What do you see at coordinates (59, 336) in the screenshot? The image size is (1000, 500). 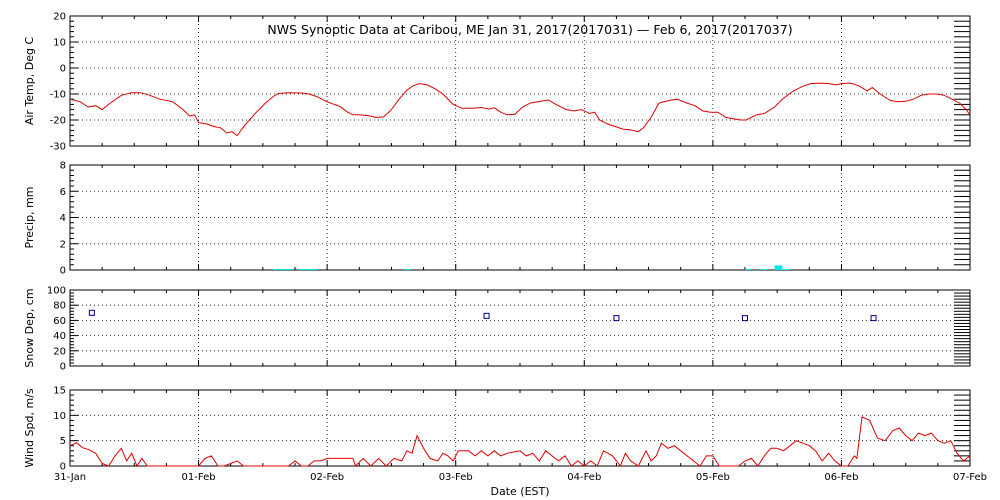 I see `y-tick-label: 40` at bounding box center [59, 336].